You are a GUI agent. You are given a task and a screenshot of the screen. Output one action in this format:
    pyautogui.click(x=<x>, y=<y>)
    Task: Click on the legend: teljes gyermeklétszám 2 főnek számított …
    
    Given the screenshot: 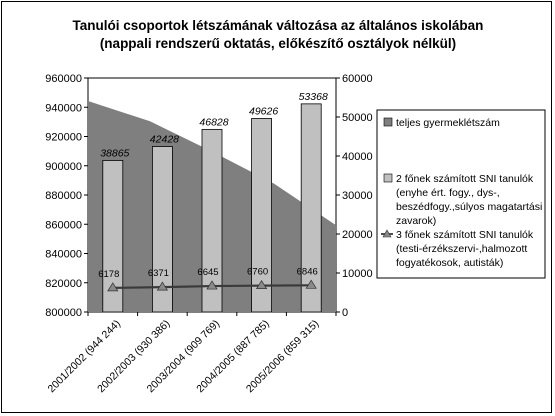 What is the action you would take?
    pyautogui.click(x=461, y=194)
    